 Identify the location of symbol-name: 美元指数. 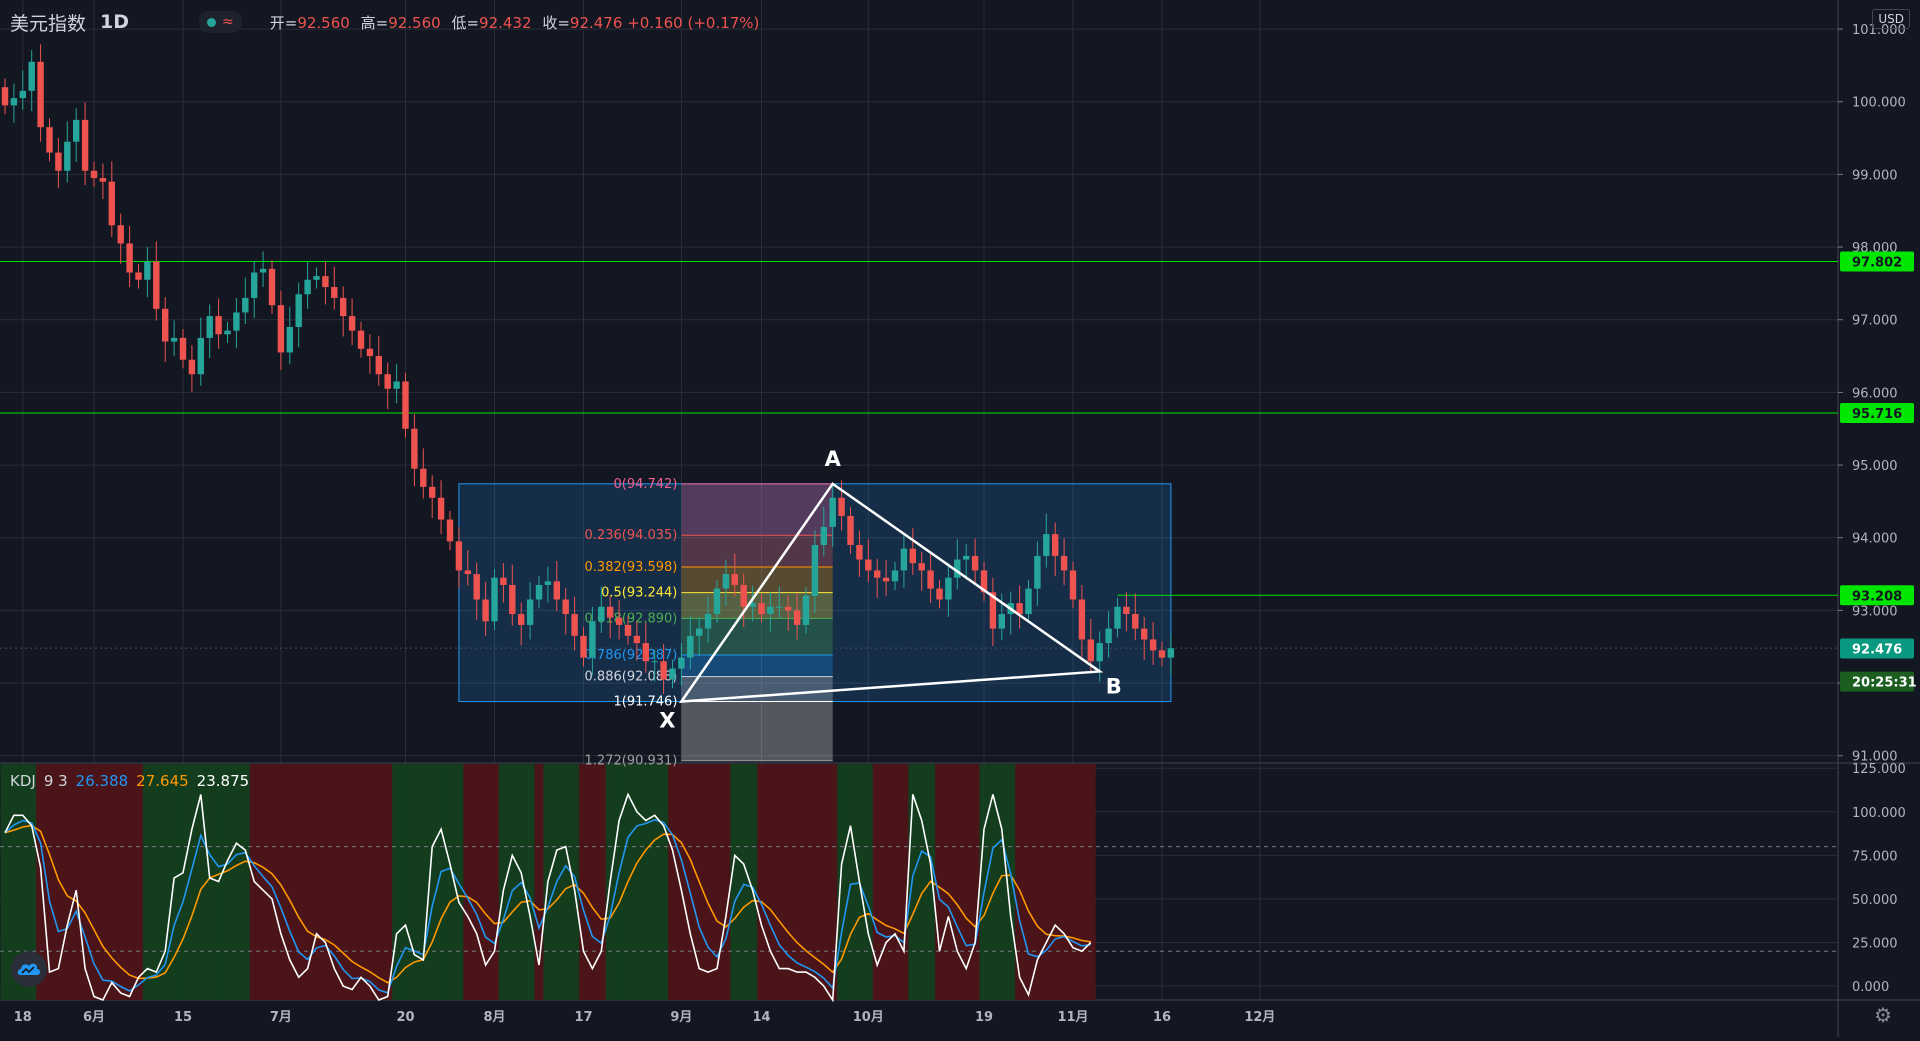
(48, 23).